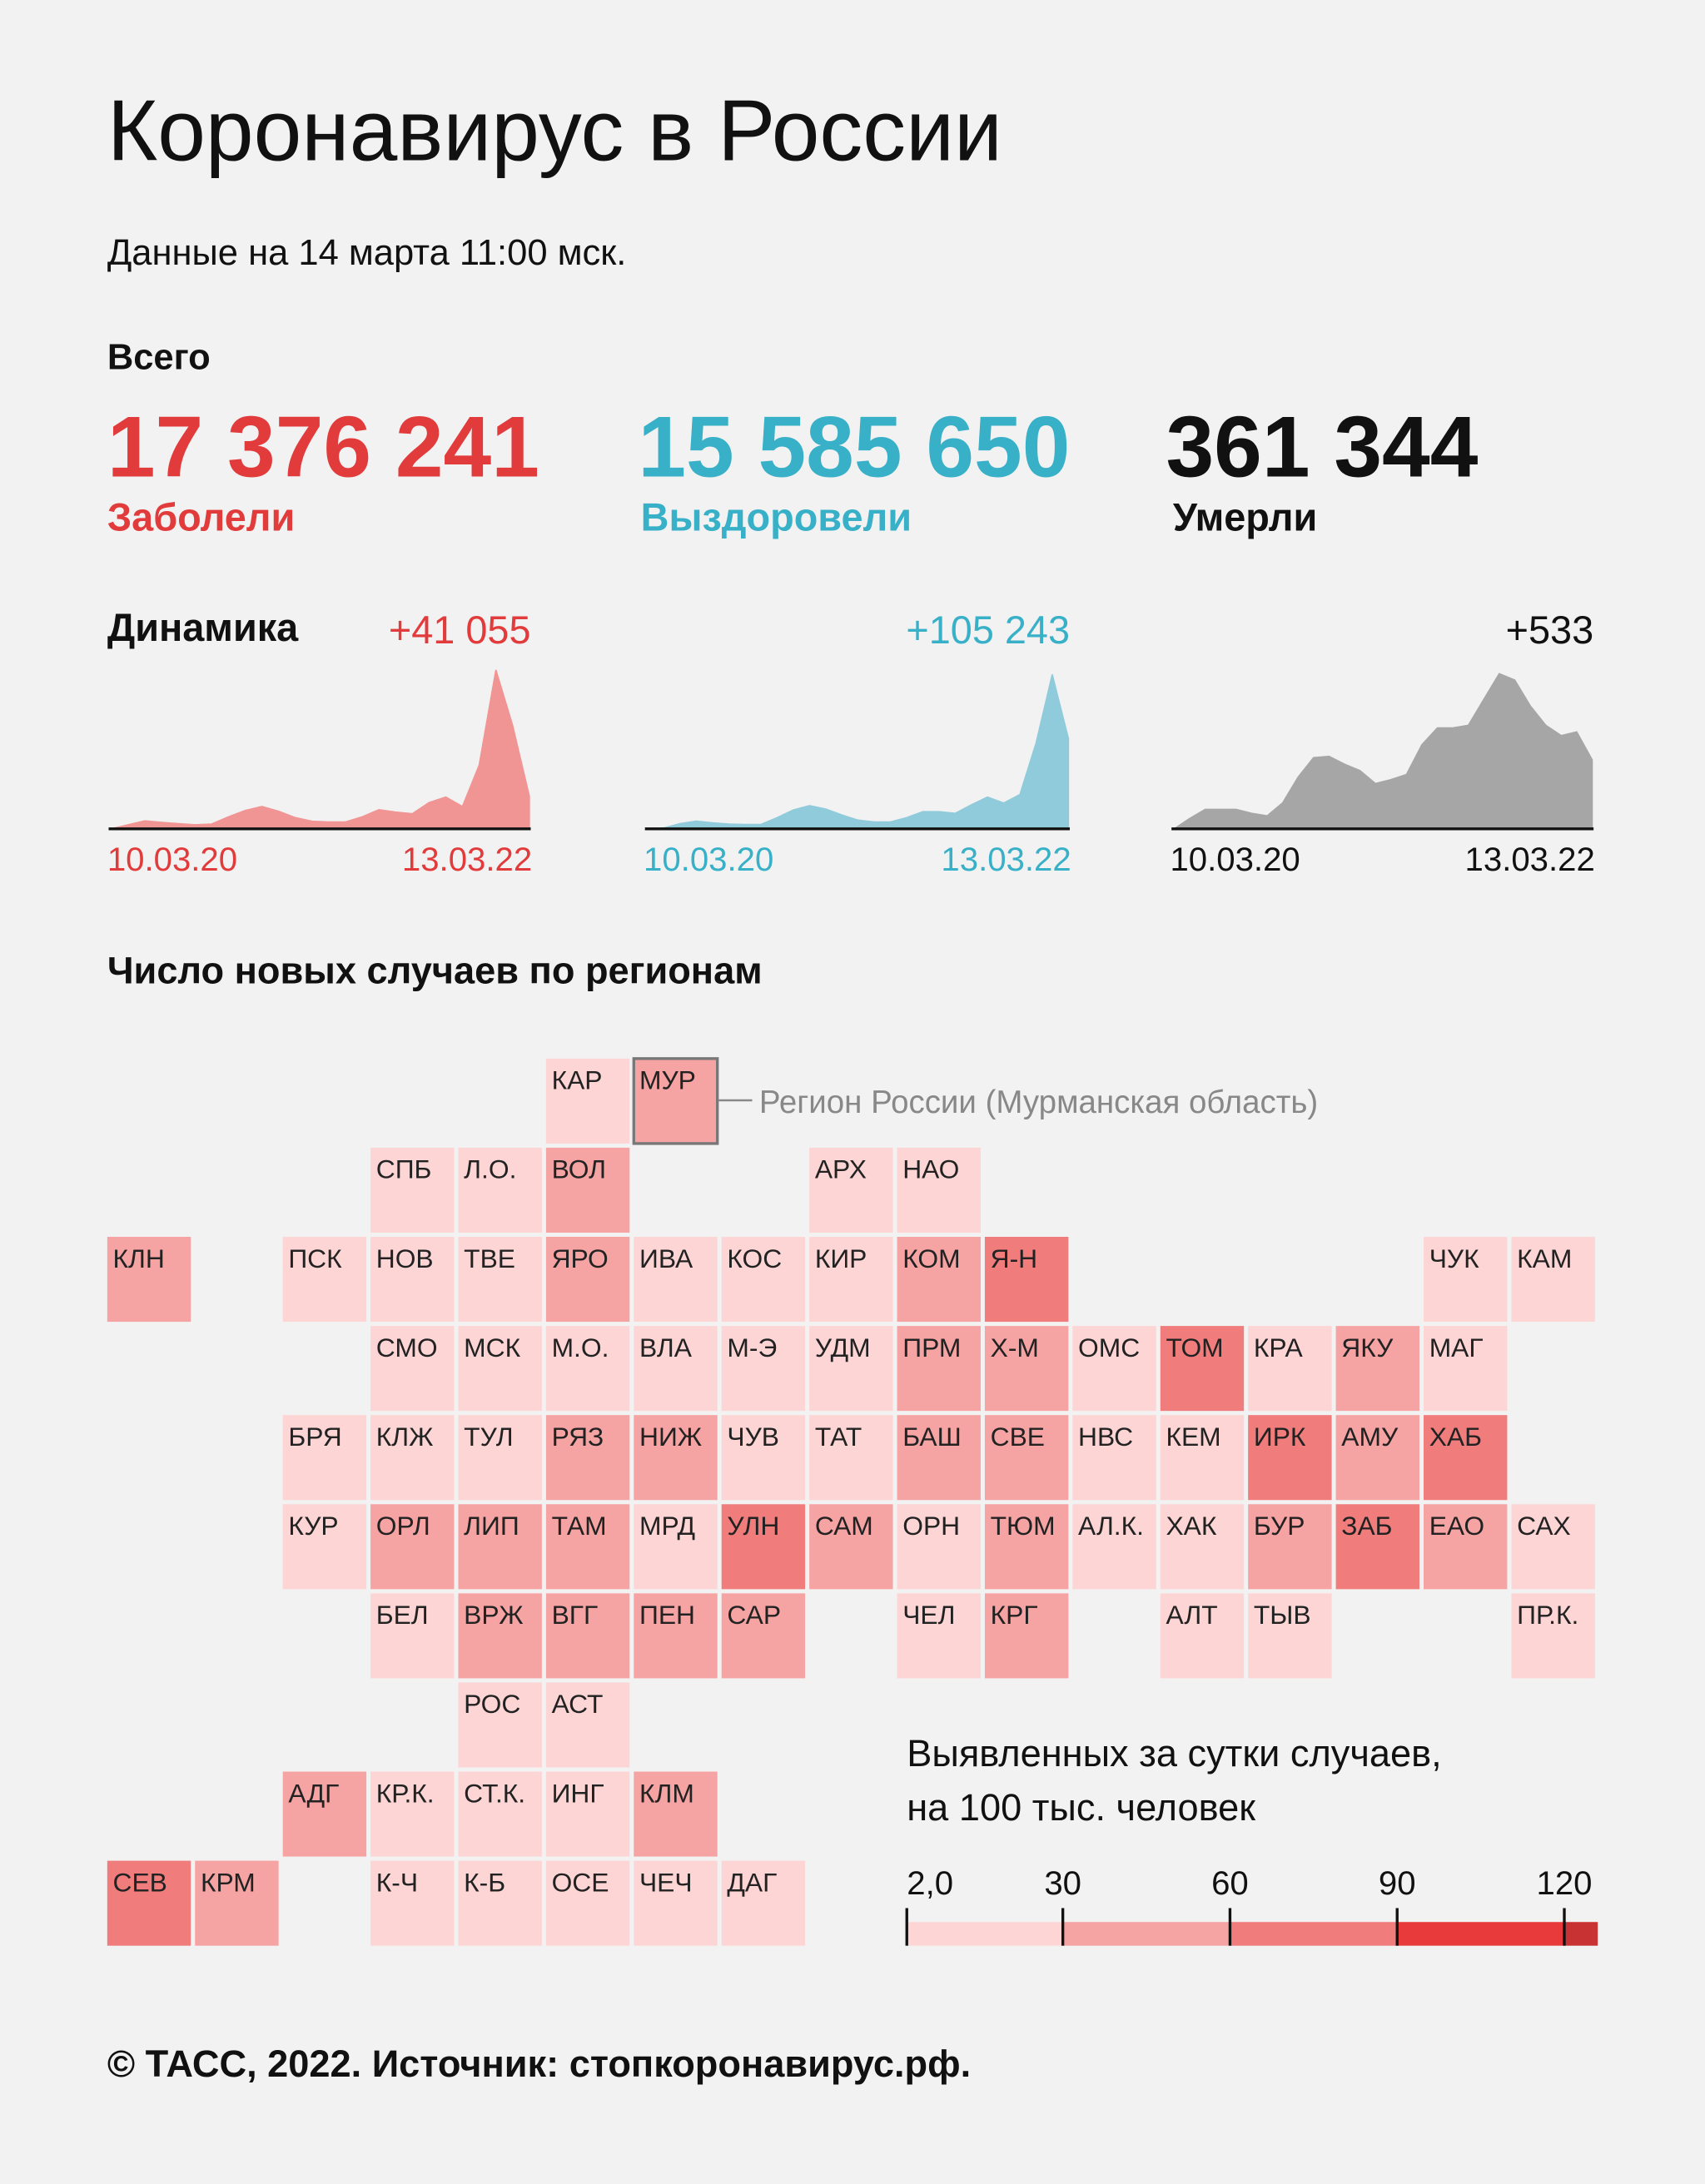 The image size is (1705, 2184). Describe the element at coordinates (1322, 446) in the screenshot. I see `total-value: 361 344` at that location.